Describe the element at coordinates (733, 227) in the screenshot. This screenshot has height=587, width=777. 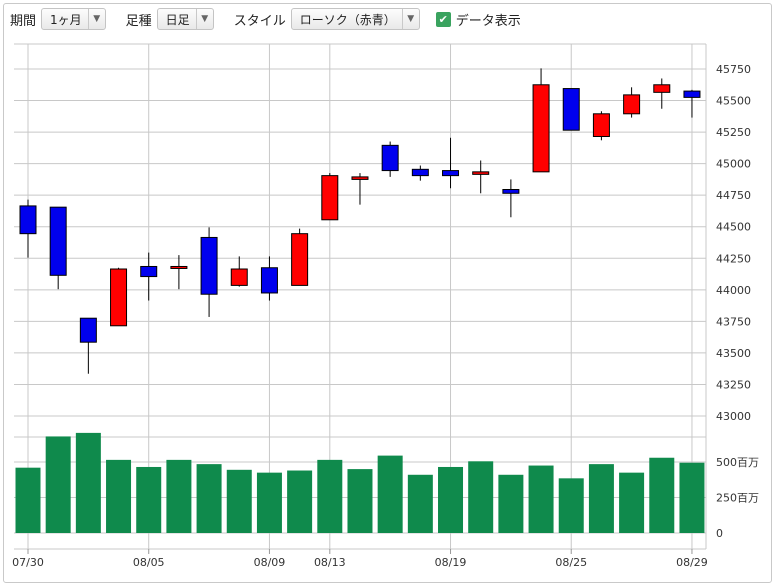
I see `price-tick-label: 44500` at that location.